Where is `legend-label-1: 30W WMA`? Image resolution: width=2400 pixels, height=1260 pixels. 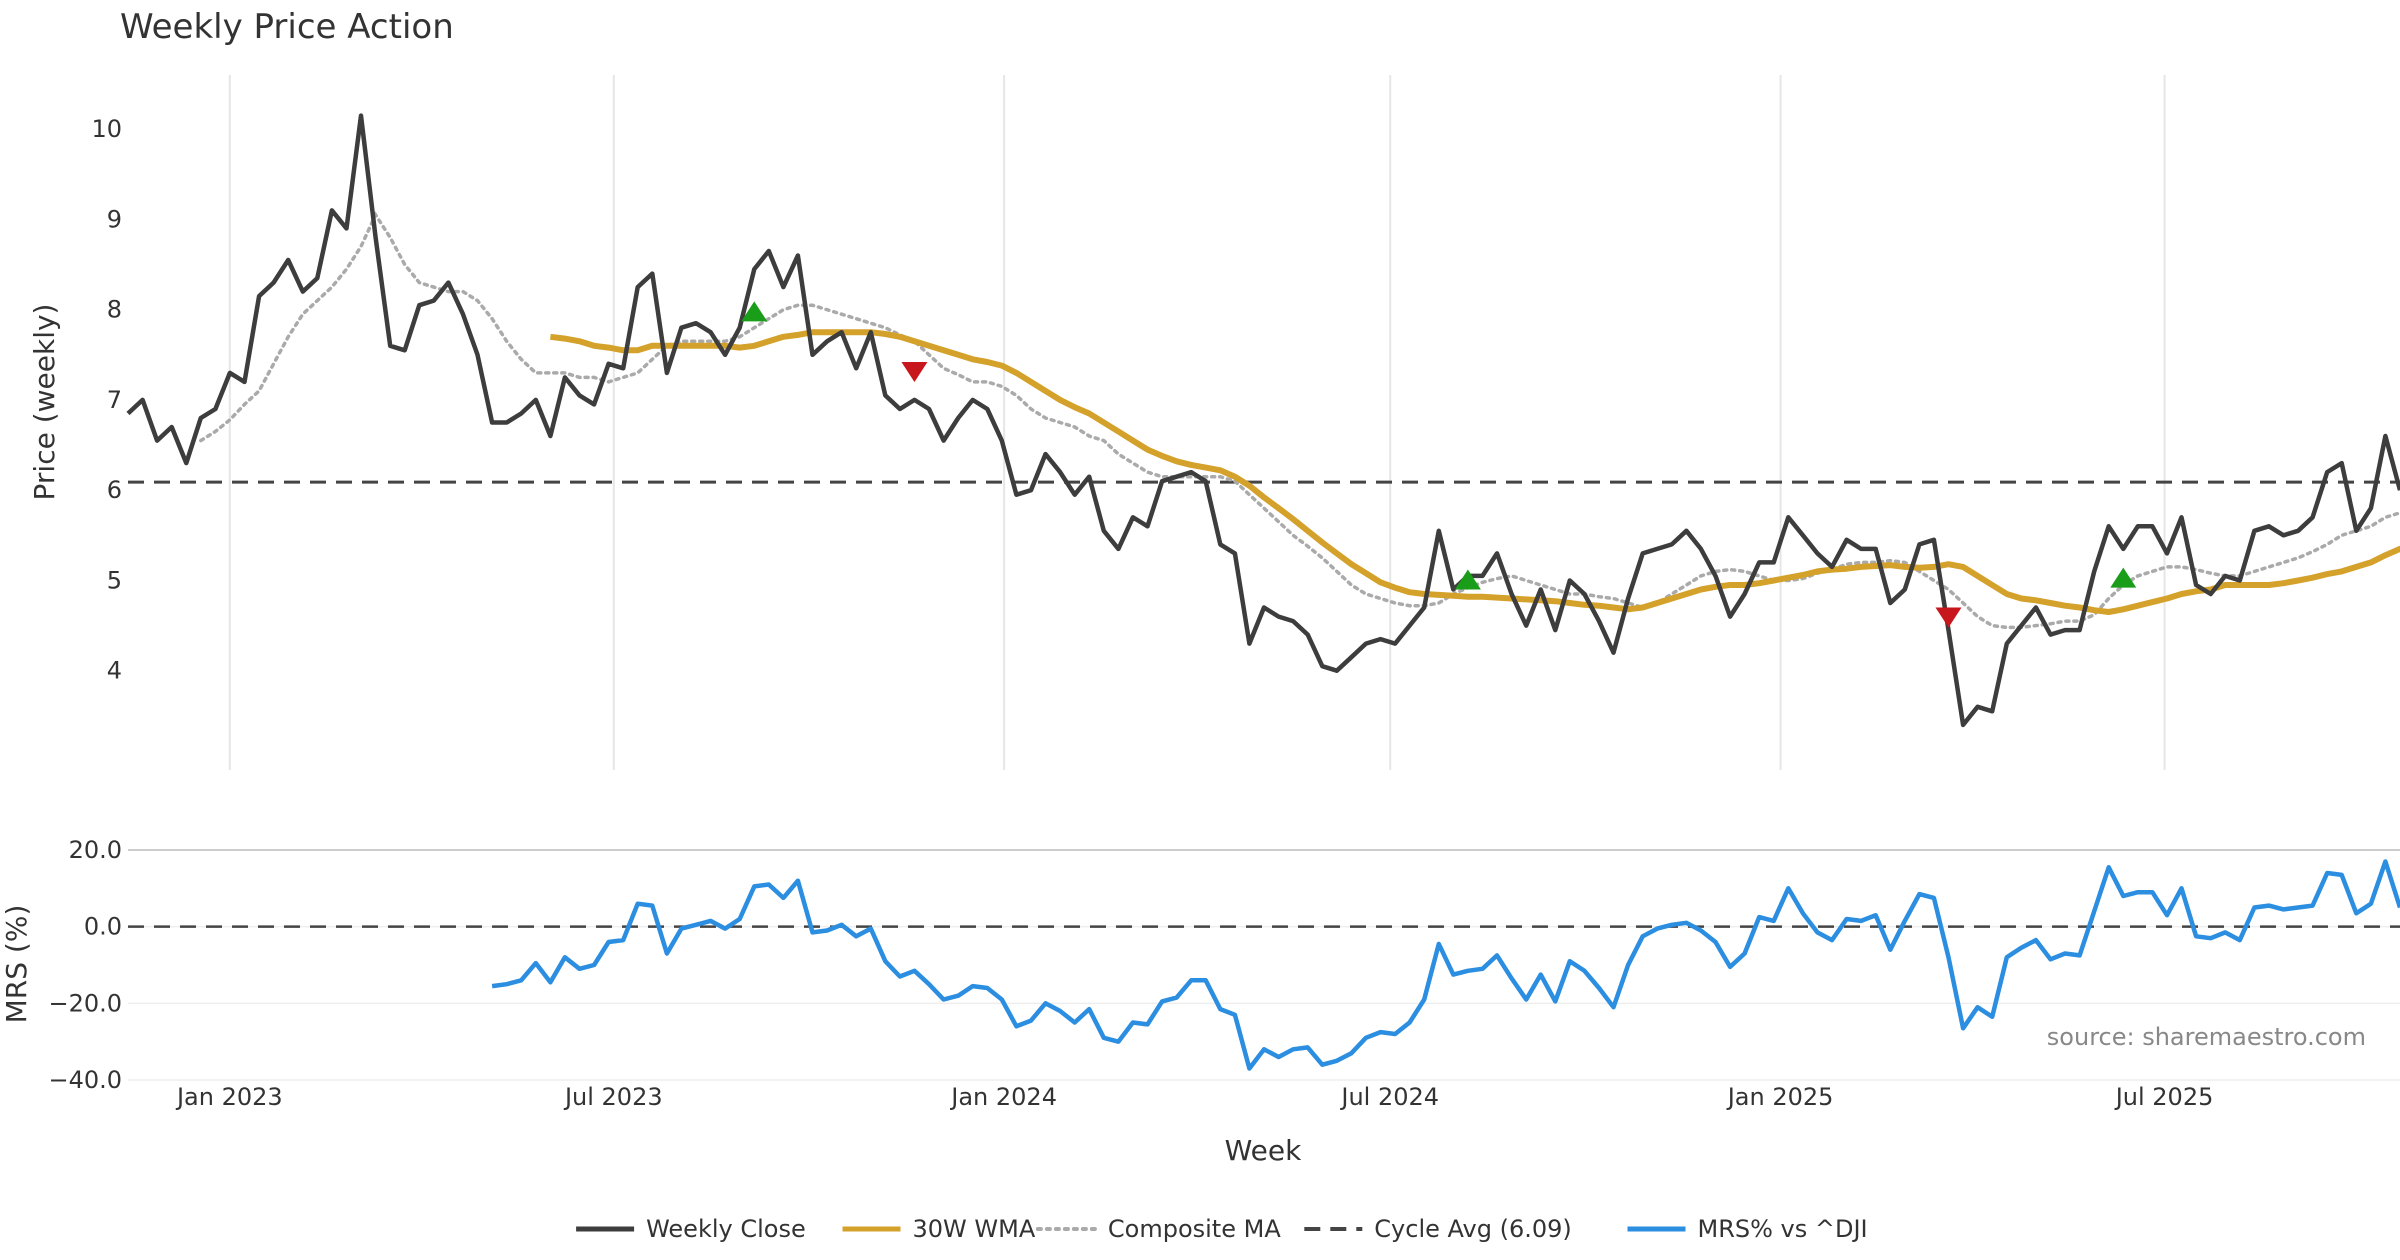
legend-label-1: 30W WMA is located at coordinates (974, 1229).